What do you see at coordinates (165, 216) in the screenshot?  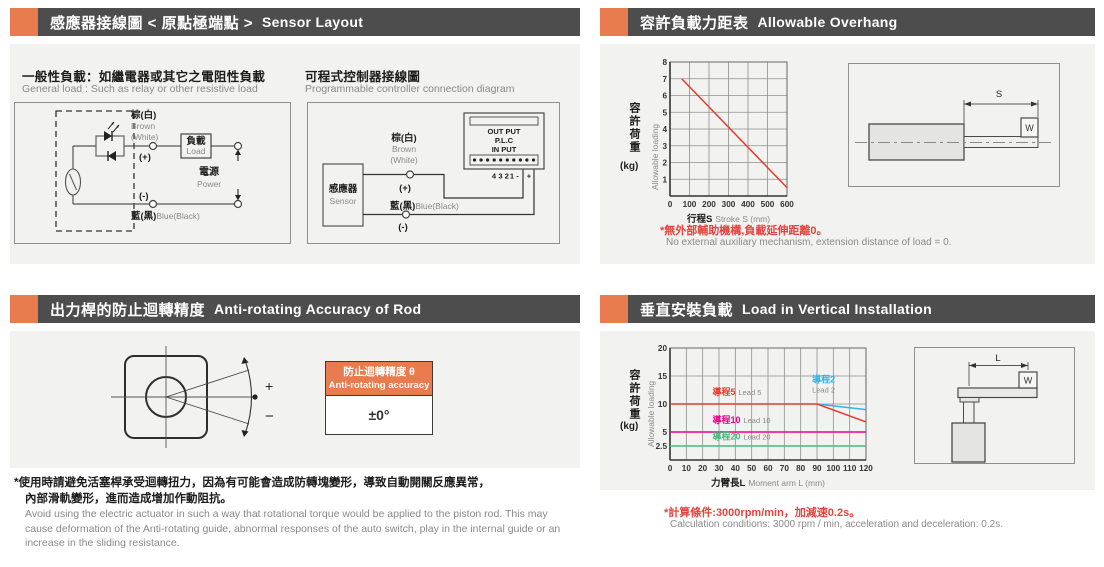 I see `blue-wire-label: 藍(黑)Blue(Black)` at bounding box center [165, 216].